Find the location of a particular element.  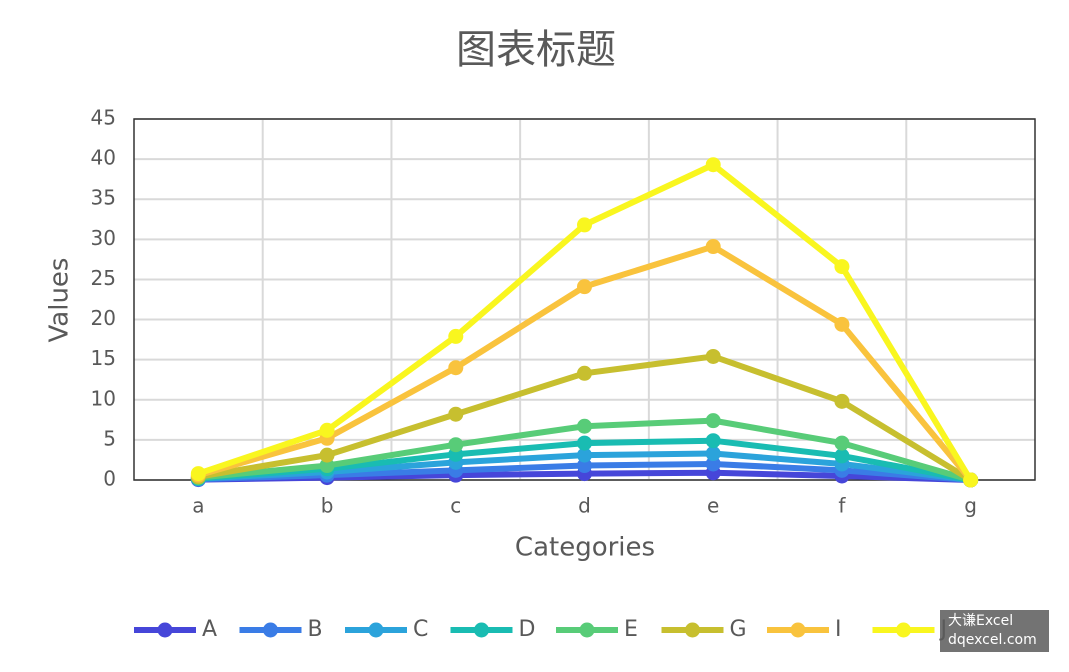

chart-title: 图表标题 is located at coordinates (536, 50).